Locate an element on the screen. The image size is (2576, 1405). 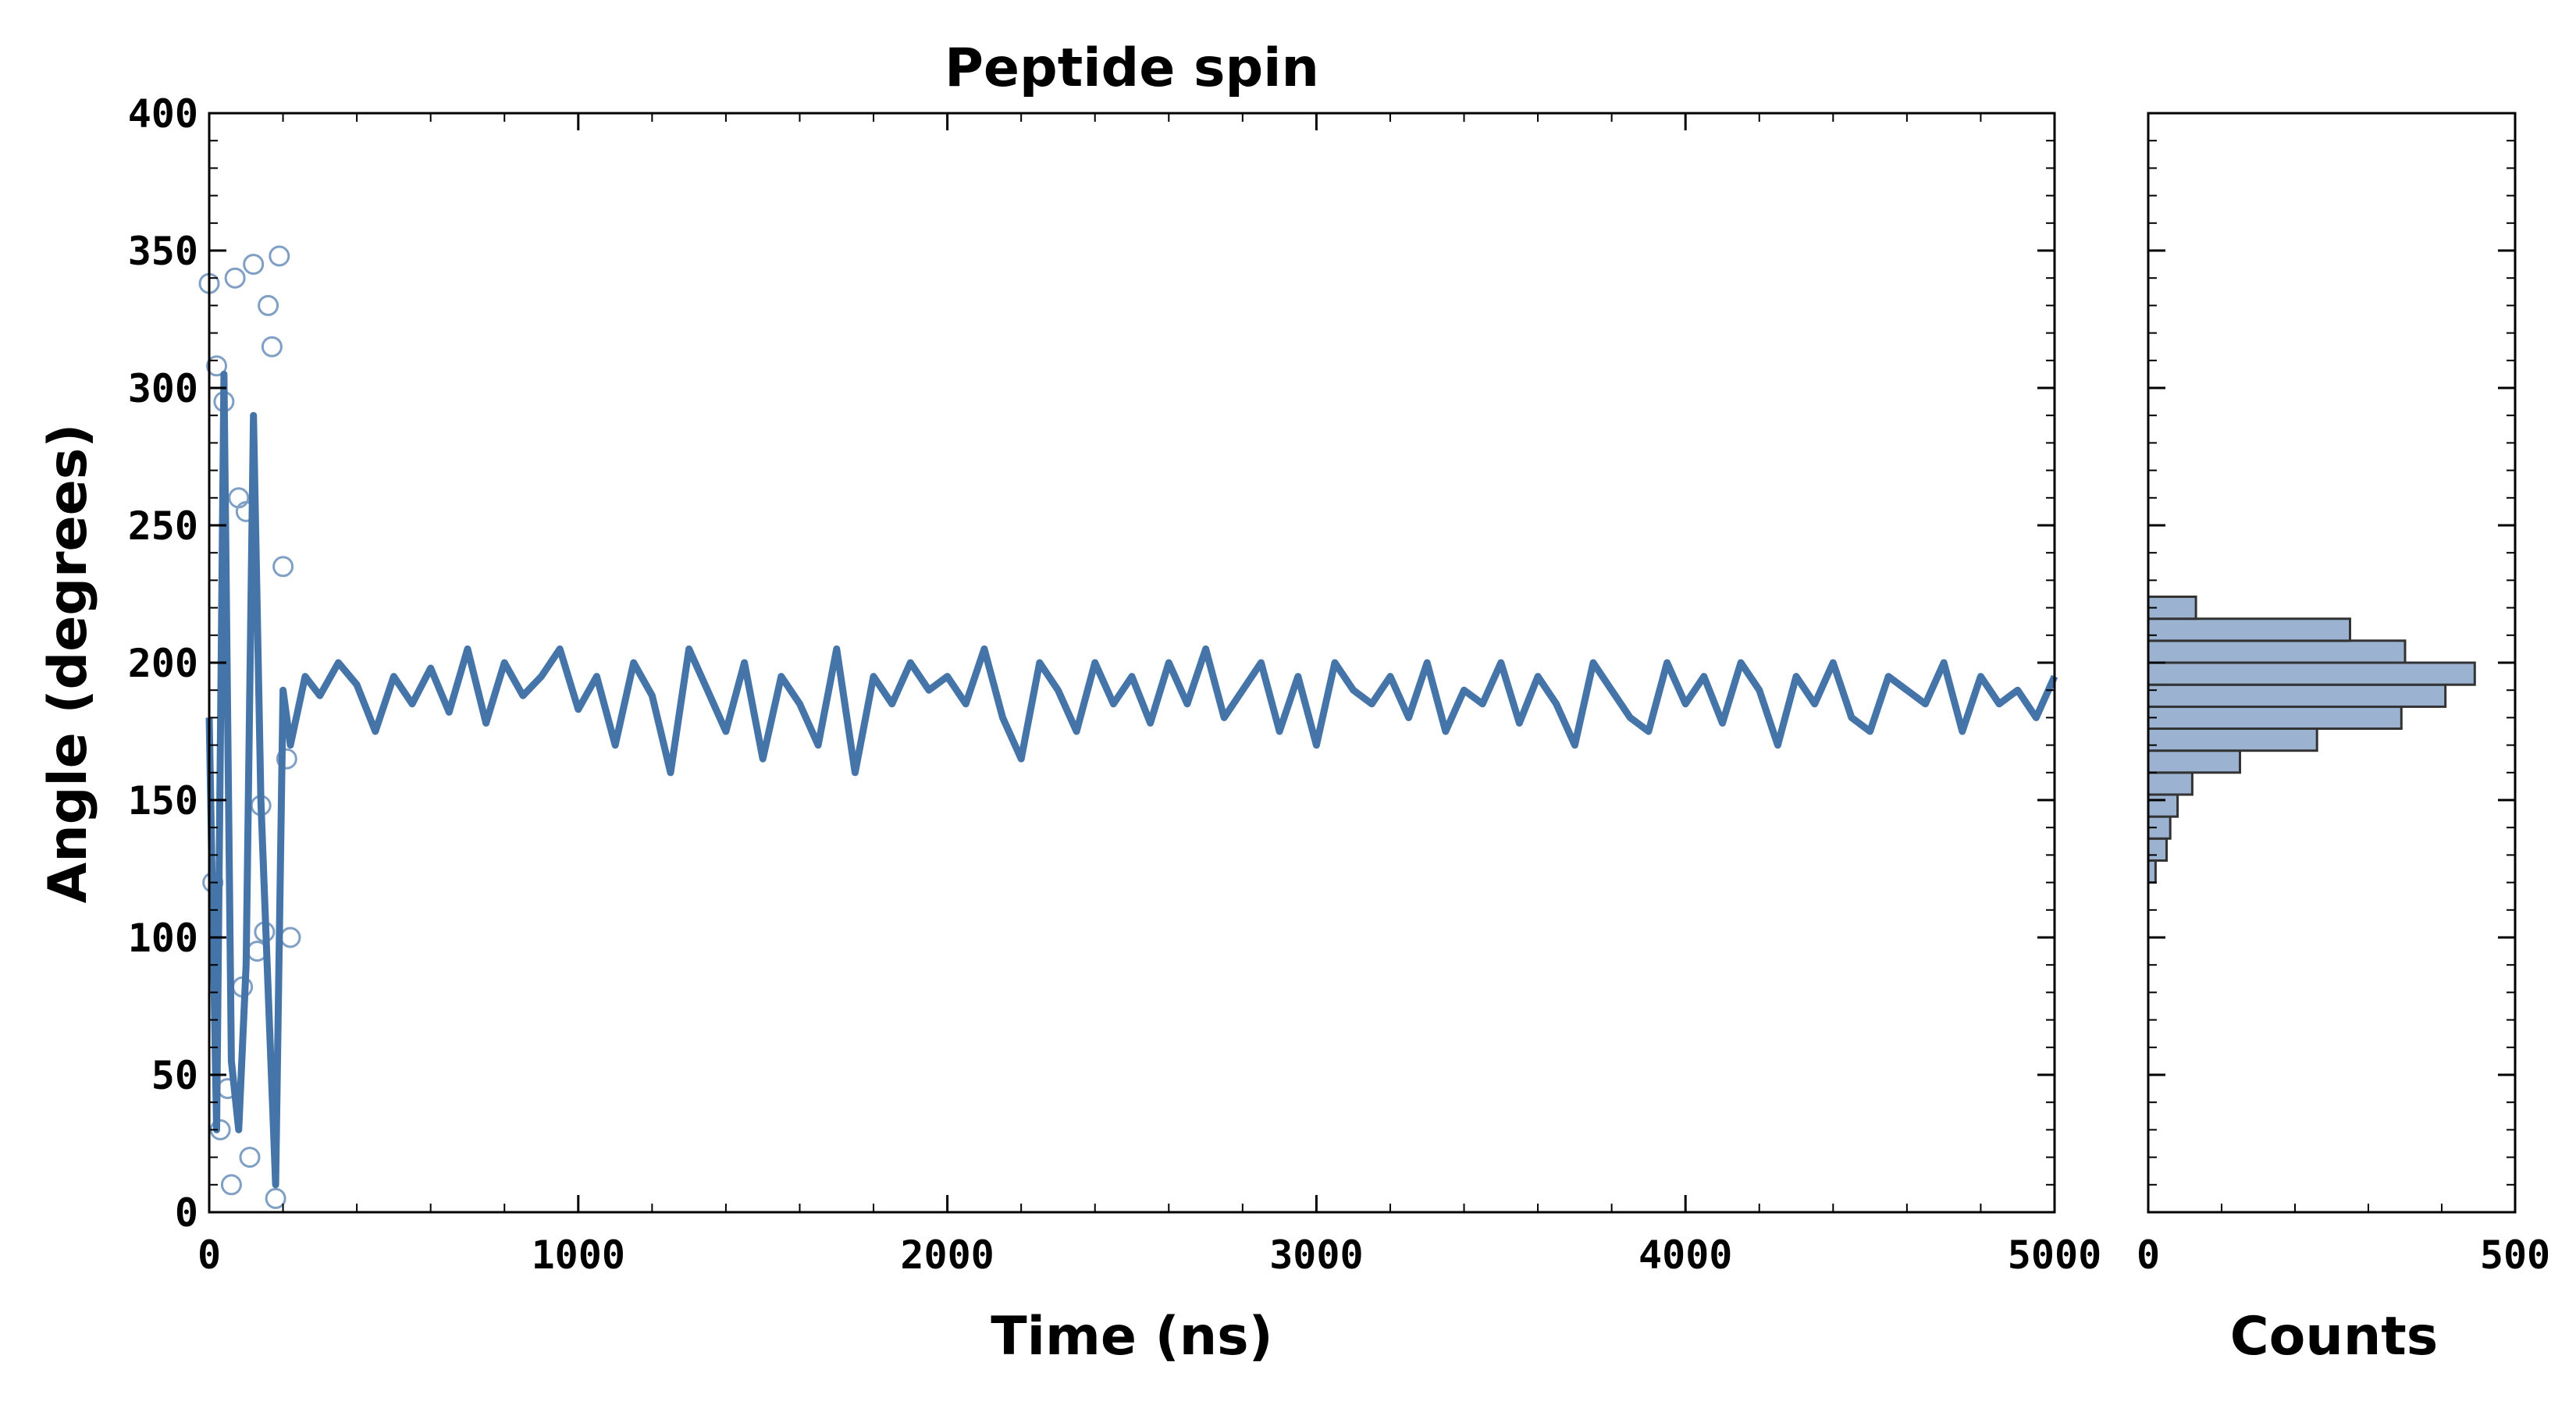
y-axis-label: Angle (degrees) is located at coordinates (68, 664).